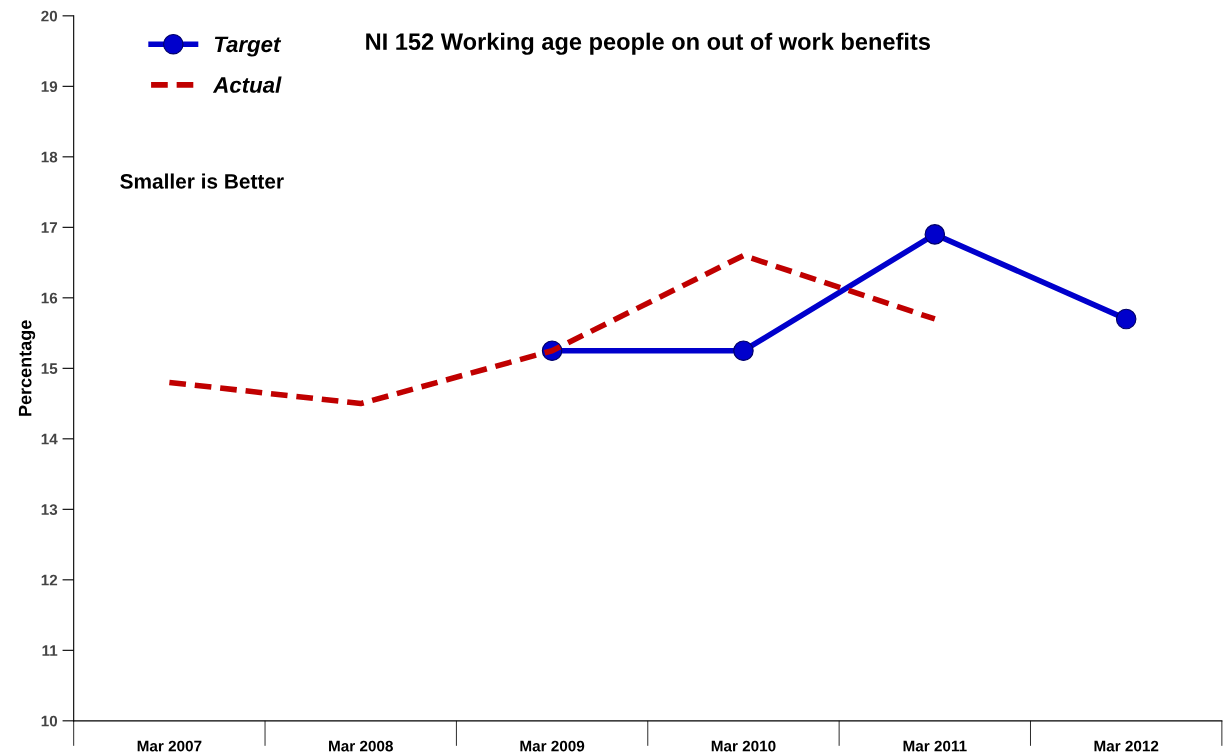 The image size is (1228, 754). What do you see at coordinates (648, 43) in the screenshot?
I see `text: NI 152 Working age people on out of work benefits` at bounding box center [648, 43].